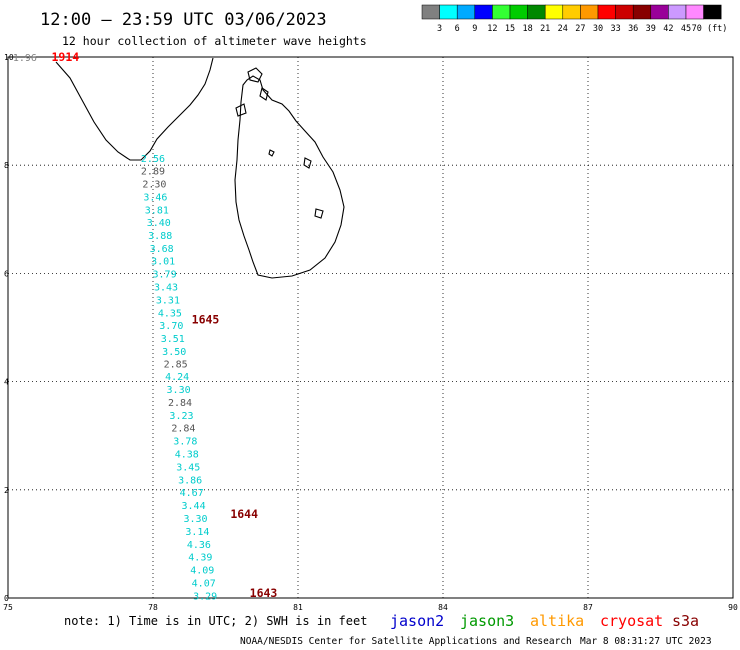 The image size is (740, 650). What do you see at coordinates (6, 165) in the screenshot?
I see `y-tick-label: 8` at bounding box center [6, 165].